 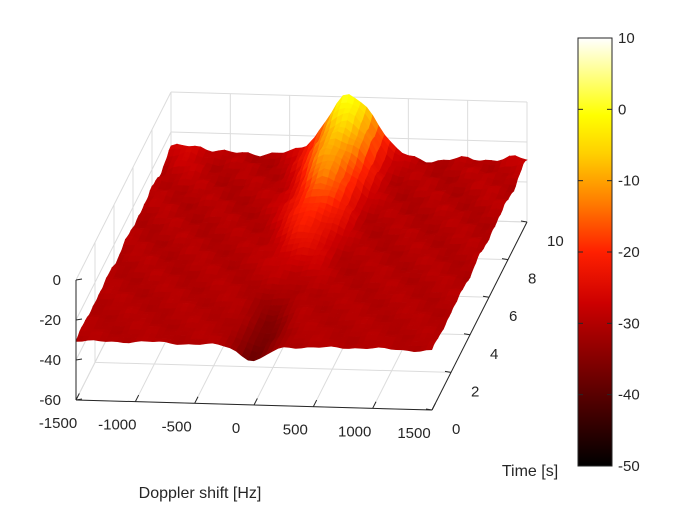 What do you see at coordinates (530, 471) in the screenshot?
I see `y-axis-label: Time [s]` at bounding box center [530, 471].